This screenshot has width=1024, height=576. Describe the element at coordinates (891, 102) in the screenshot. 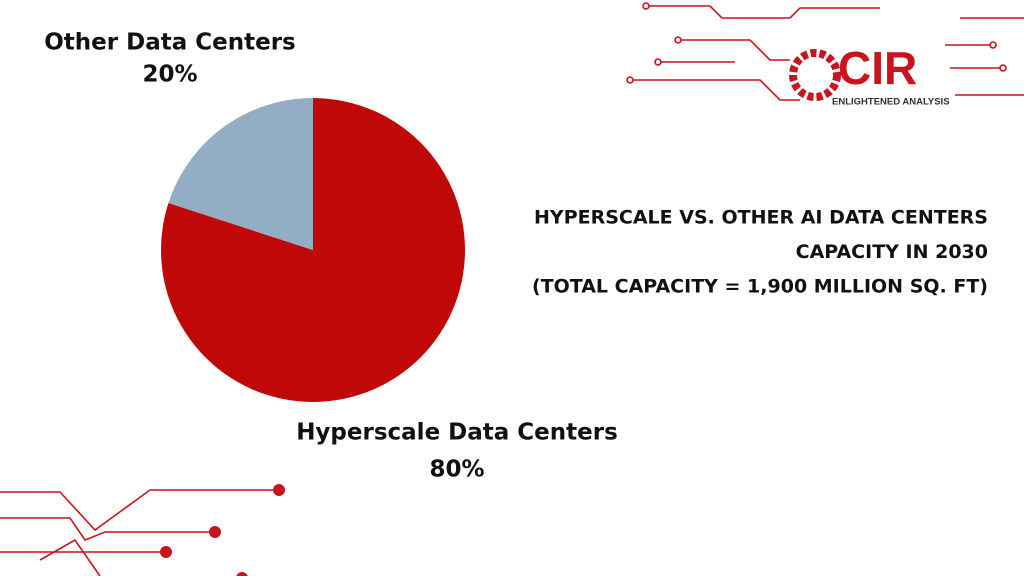

I see `logo-tagline: ENLIGHTENED ANALYSIS` at that location.